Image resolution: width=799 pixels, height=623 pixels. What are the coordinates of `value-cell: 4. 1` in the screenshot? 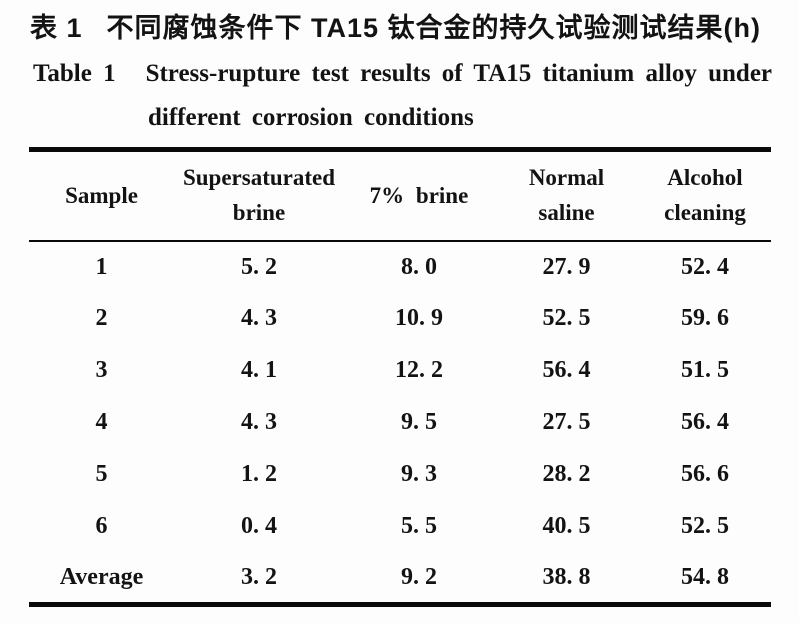 It's located at (259, 370).